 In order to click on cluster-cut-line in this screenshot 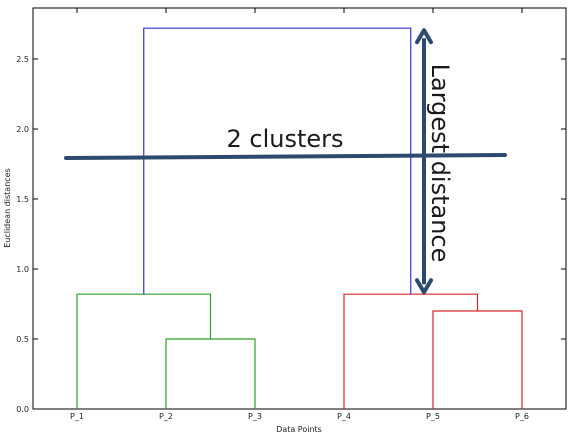, I will do `click(285, 156)`.